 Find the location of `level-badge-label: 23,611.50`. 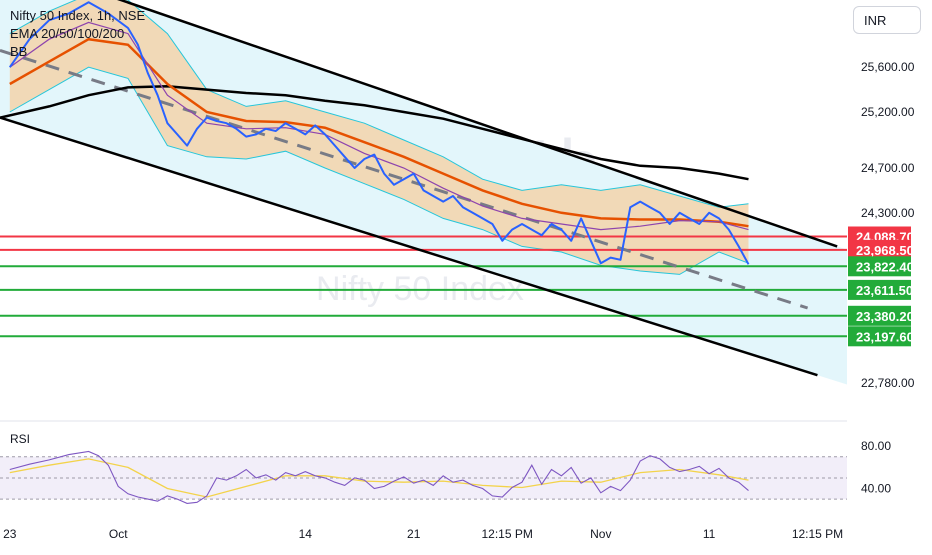

level-badge-label: 23,611.50 is located at coordinates (884, 290).